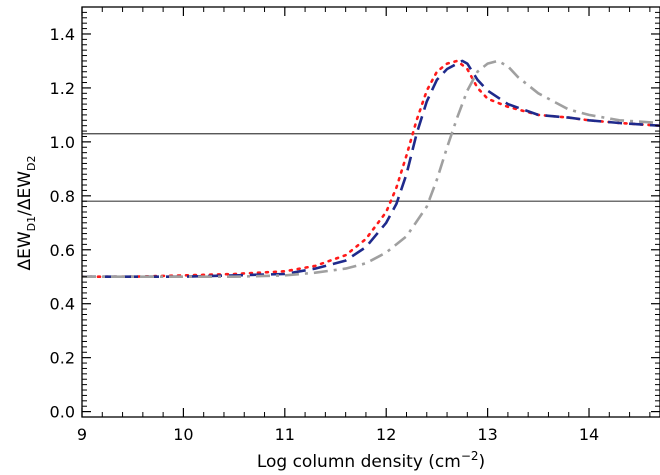 This screenshot has height=475, width=660. I want to click on x-tick-label: 11, so click(285, 434).